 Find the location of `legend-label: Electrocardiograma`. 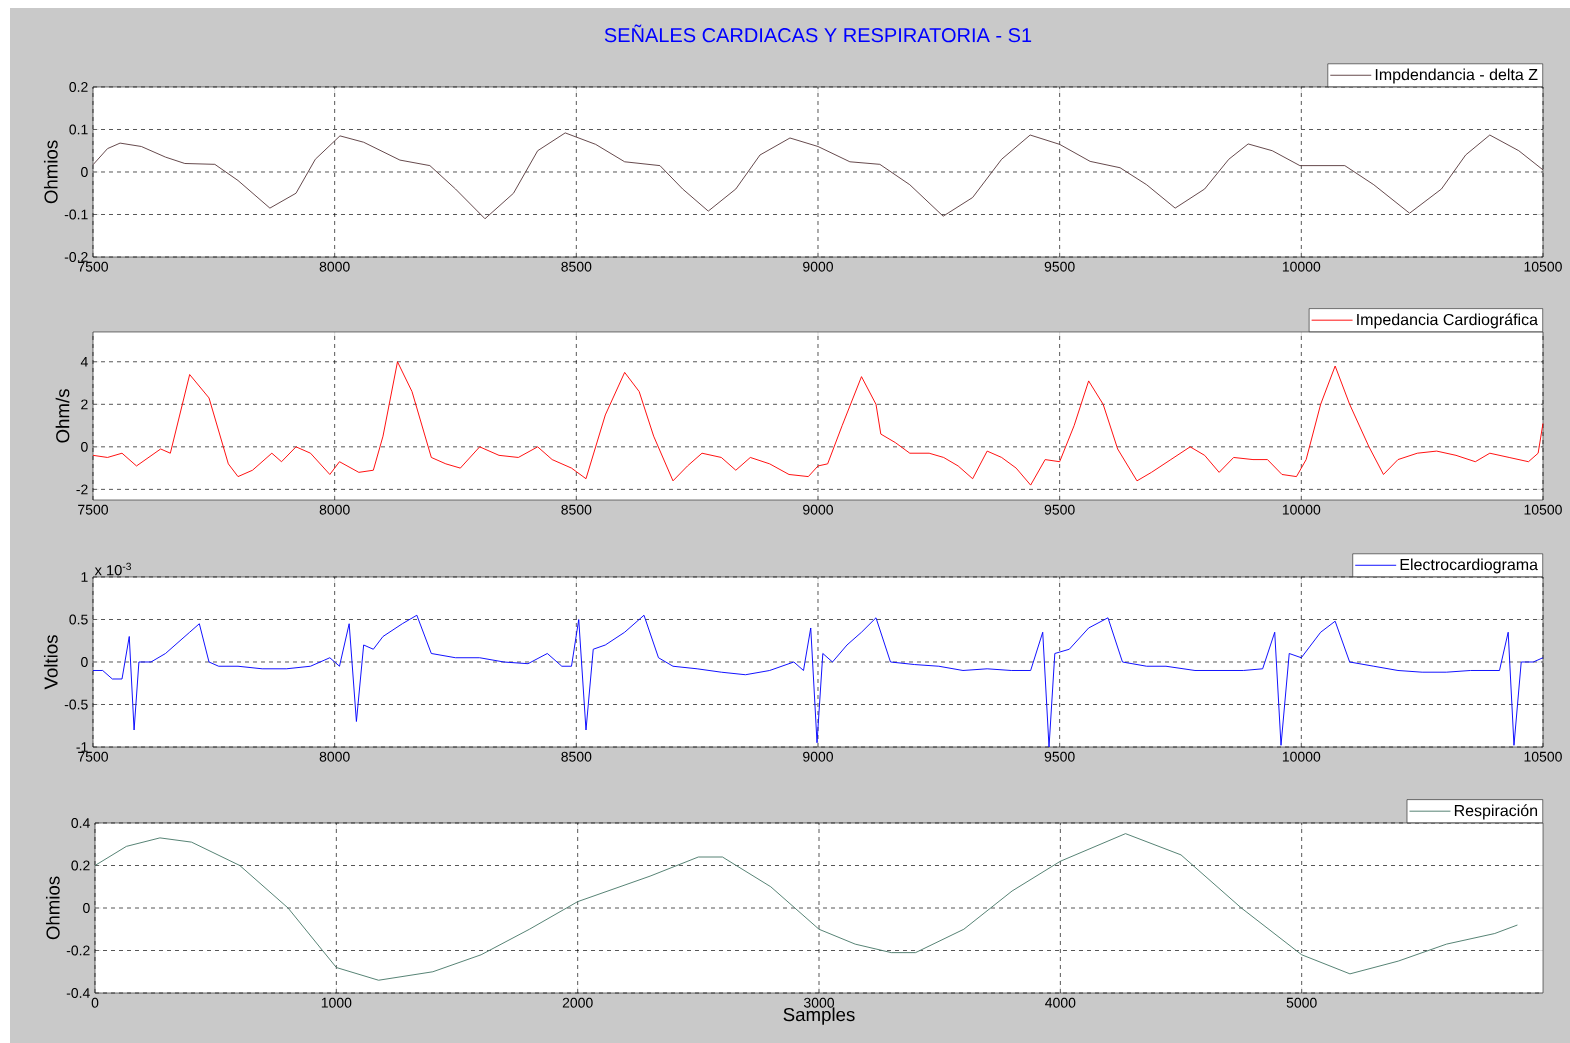

legend-label: Electrocardiograma is located at coordinates (1469, 566).